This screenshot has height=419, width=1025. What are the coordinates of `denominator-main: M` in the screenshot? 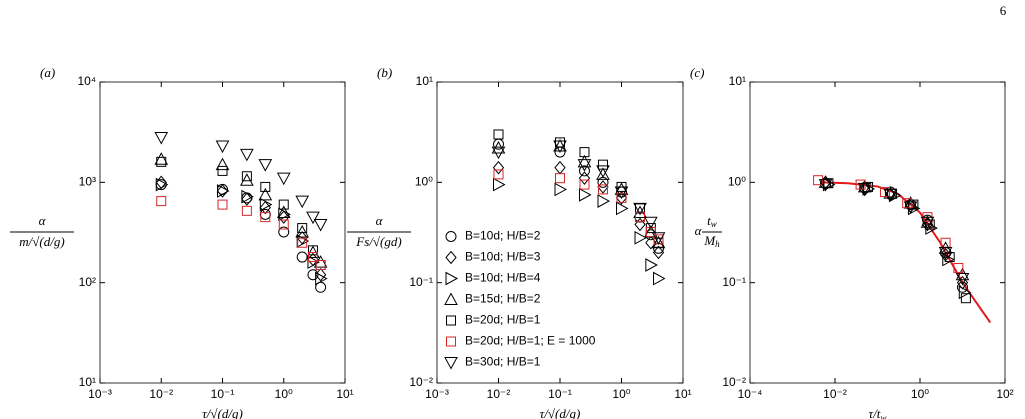 It's located at (709, 240).